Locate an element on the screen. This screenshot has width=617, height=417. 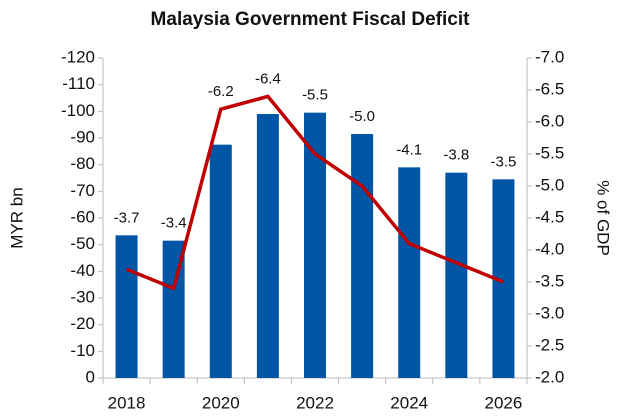
chart-title: Malaysia Government Fiscal Deficit is located at coordinates (311, 19).